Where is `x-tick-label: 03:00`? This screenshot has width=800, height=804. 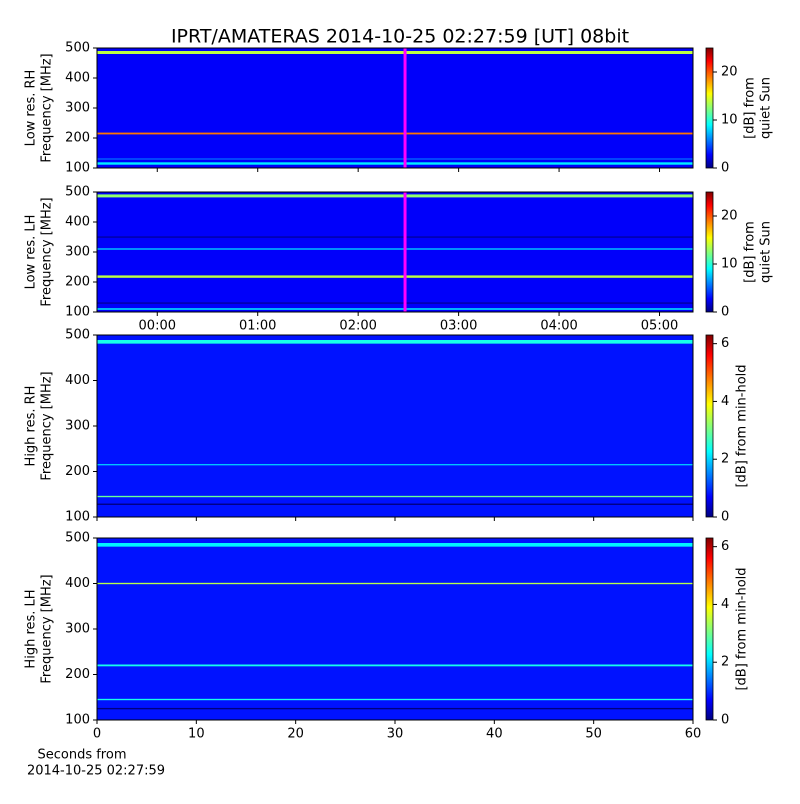 x-tick-label: 03:00 is located at coordinates (458, 326).